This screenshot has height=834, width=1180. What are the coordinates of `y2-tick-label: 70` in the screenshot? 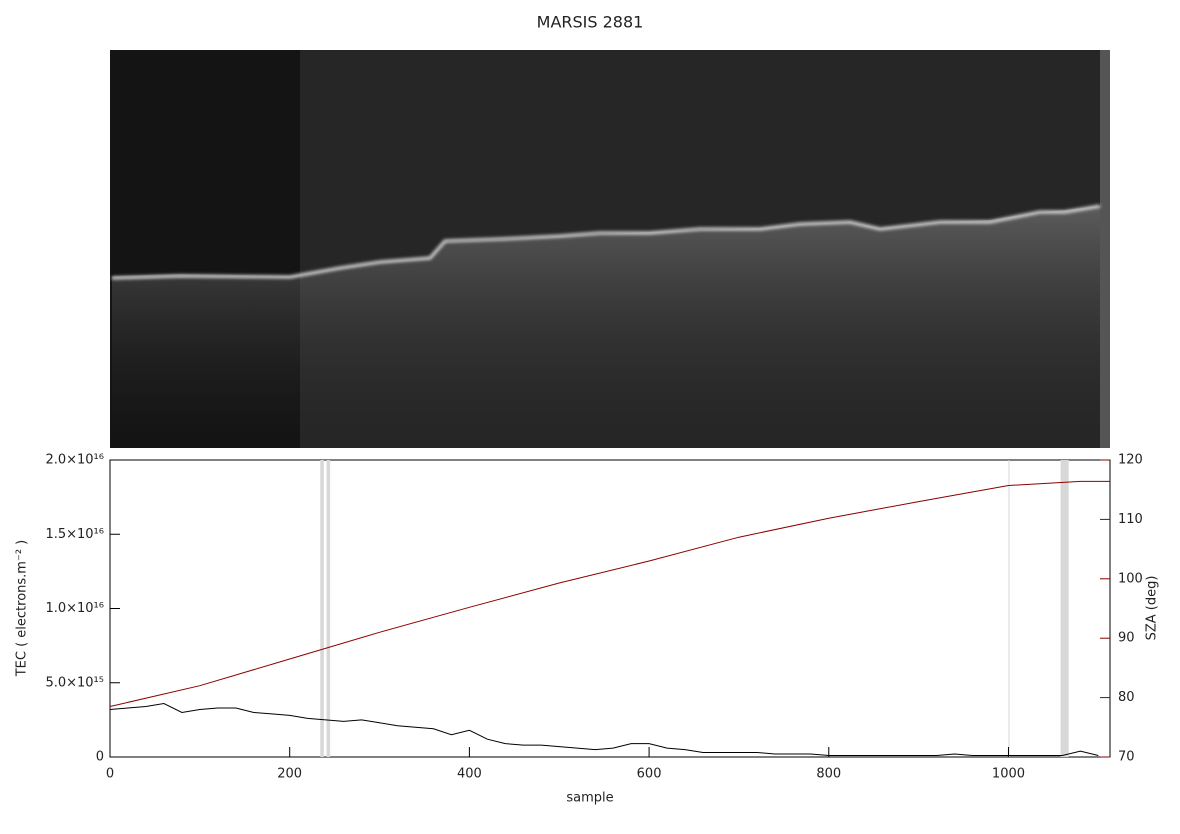 It's located at (1126, 757).